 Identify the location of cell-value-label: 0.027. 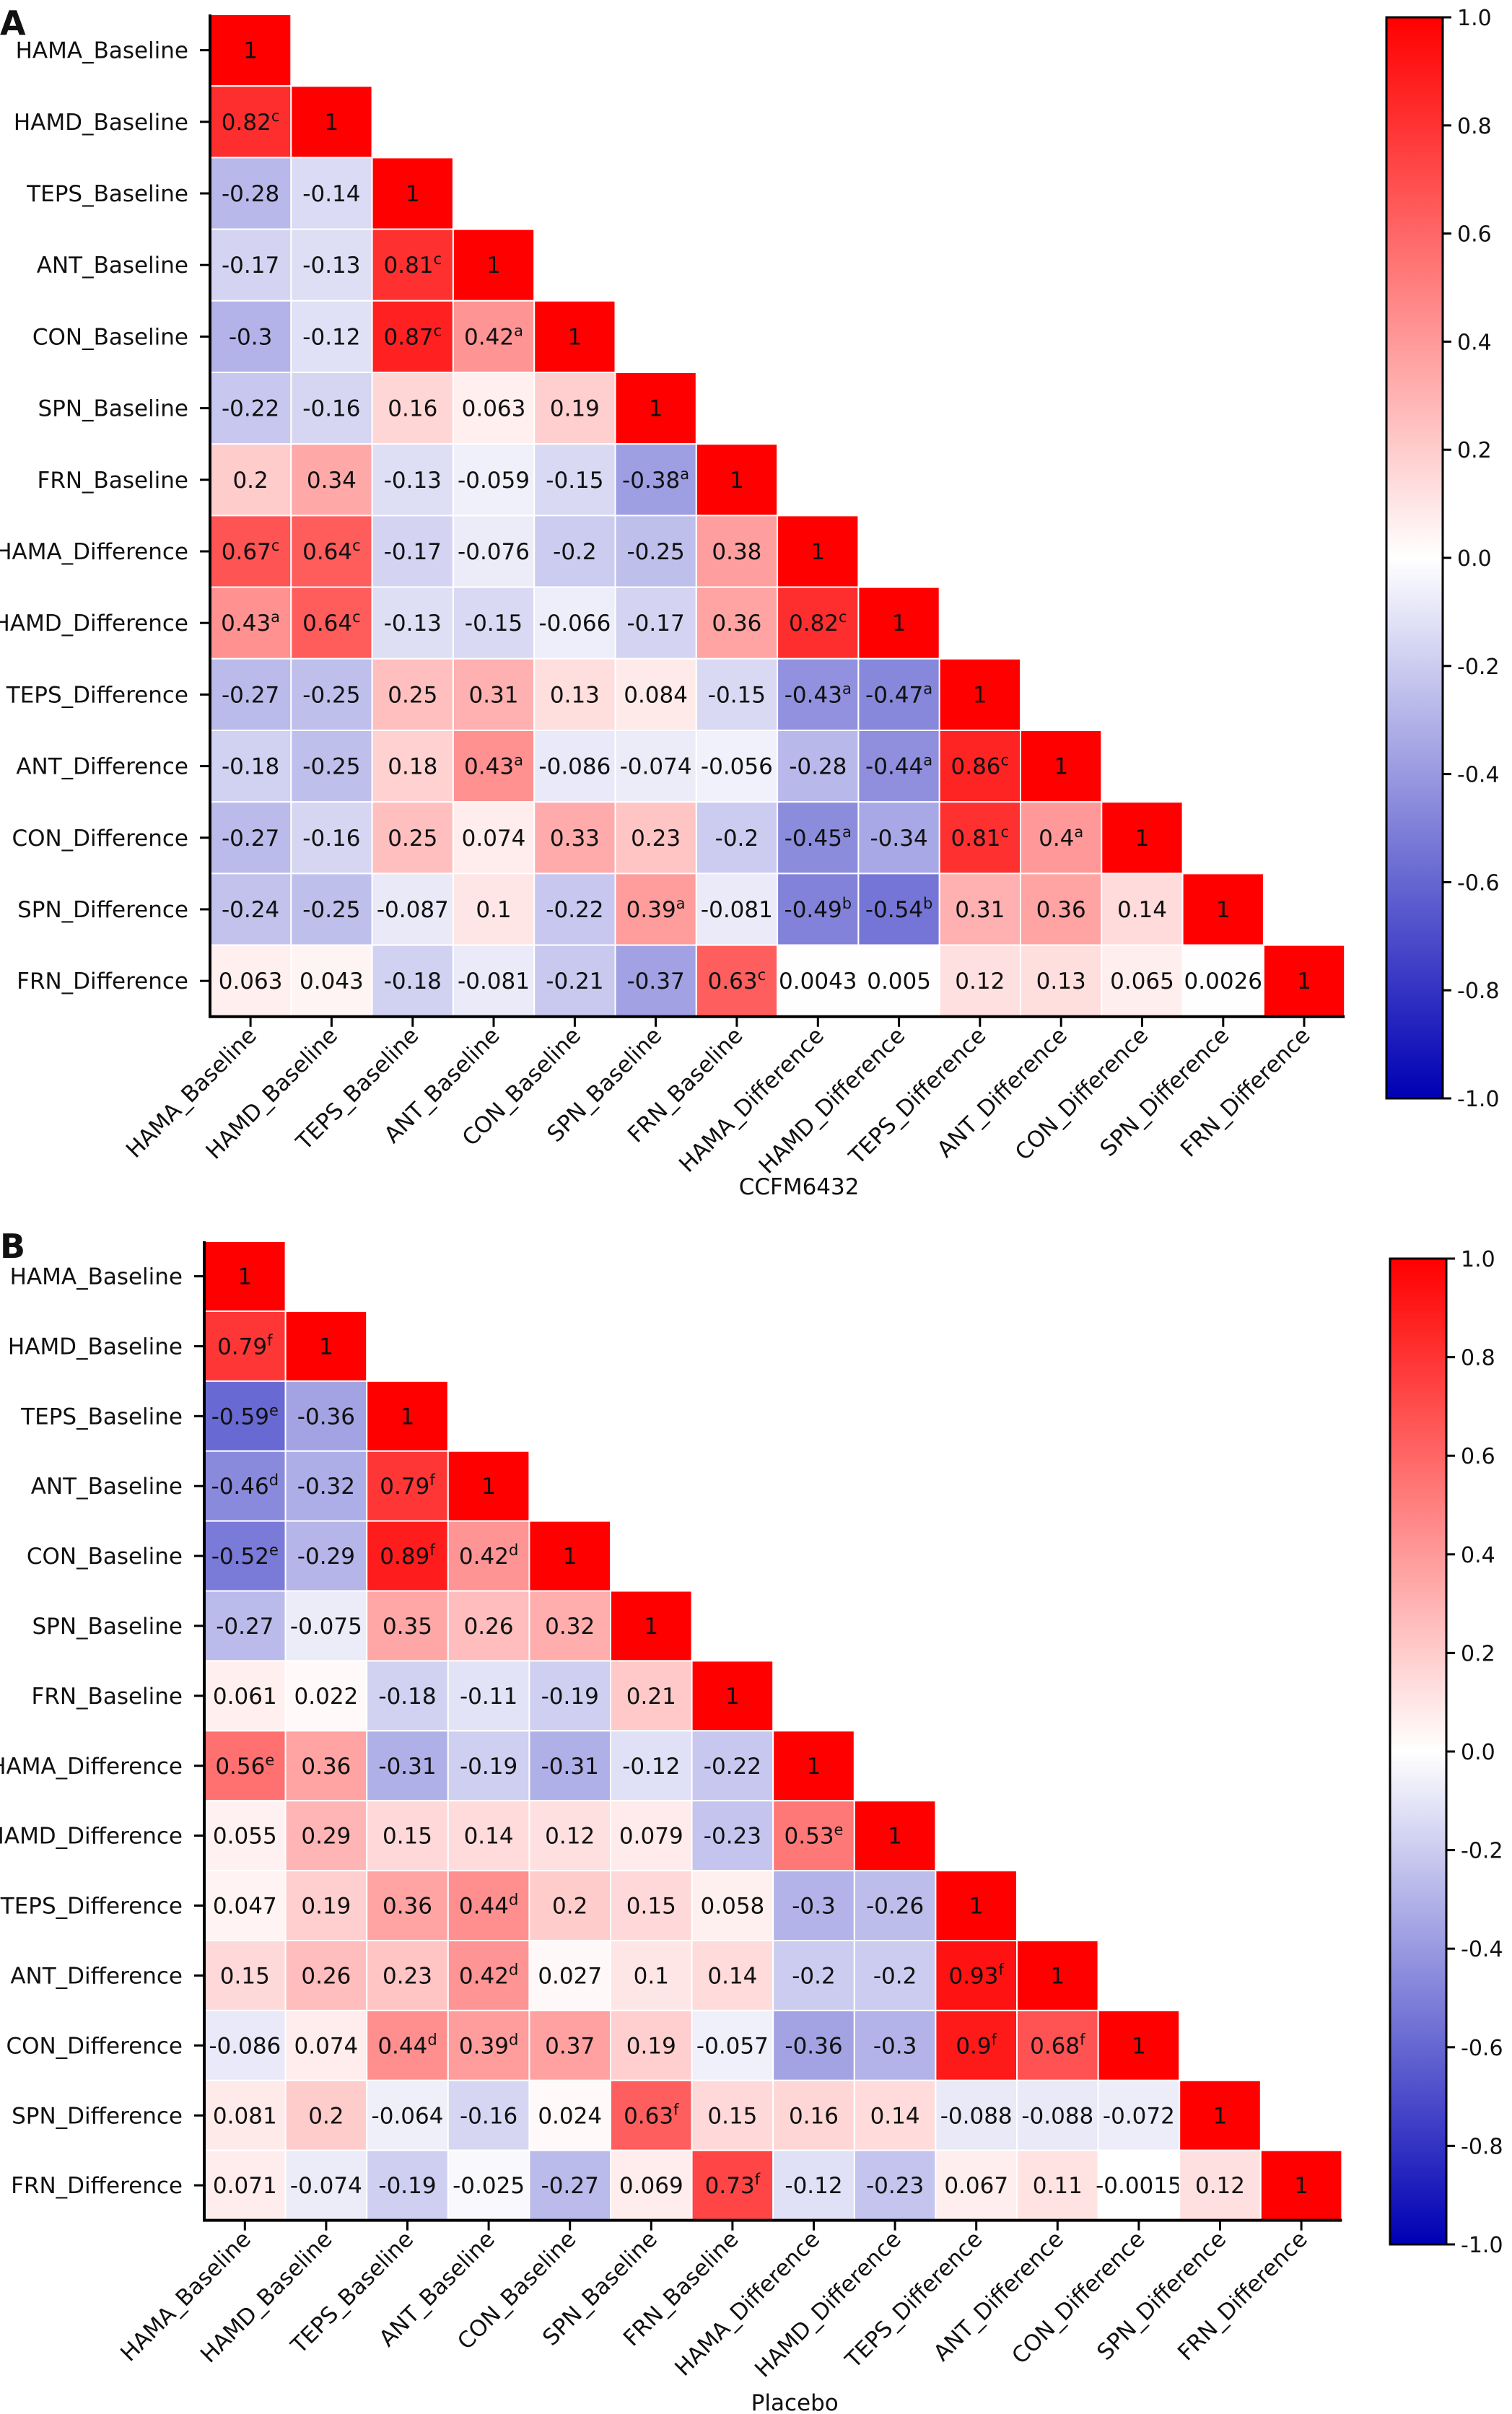
(570, 1976).